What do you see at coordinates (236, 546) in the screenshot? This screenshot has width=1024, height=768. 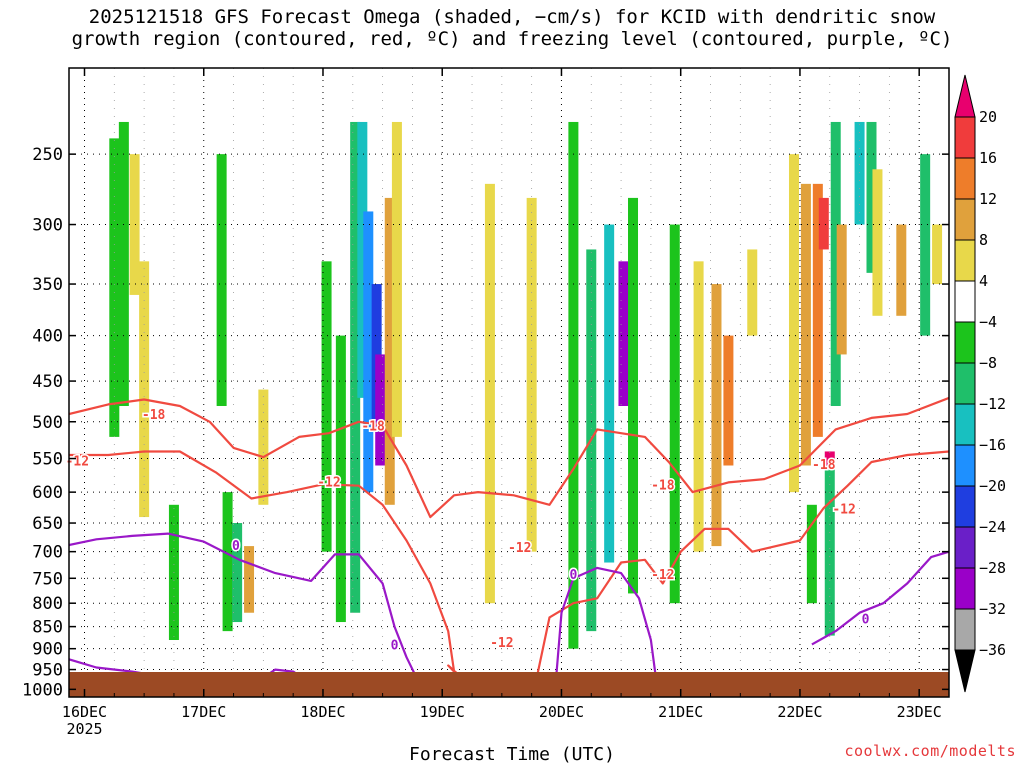 I see `contour-label-10: 0` at bounding box center [236, 546].